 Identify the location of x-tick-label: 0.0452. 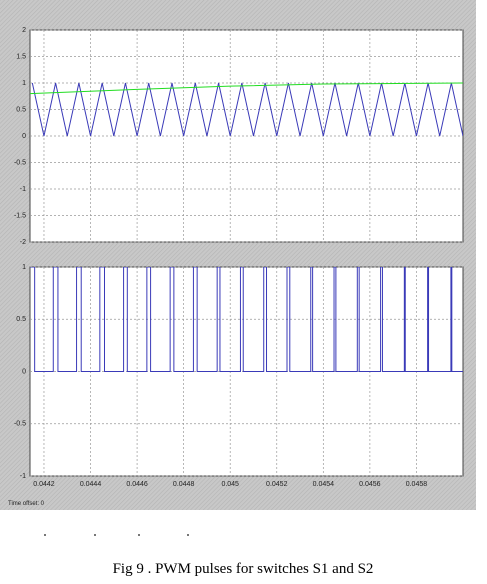
(277, 484).